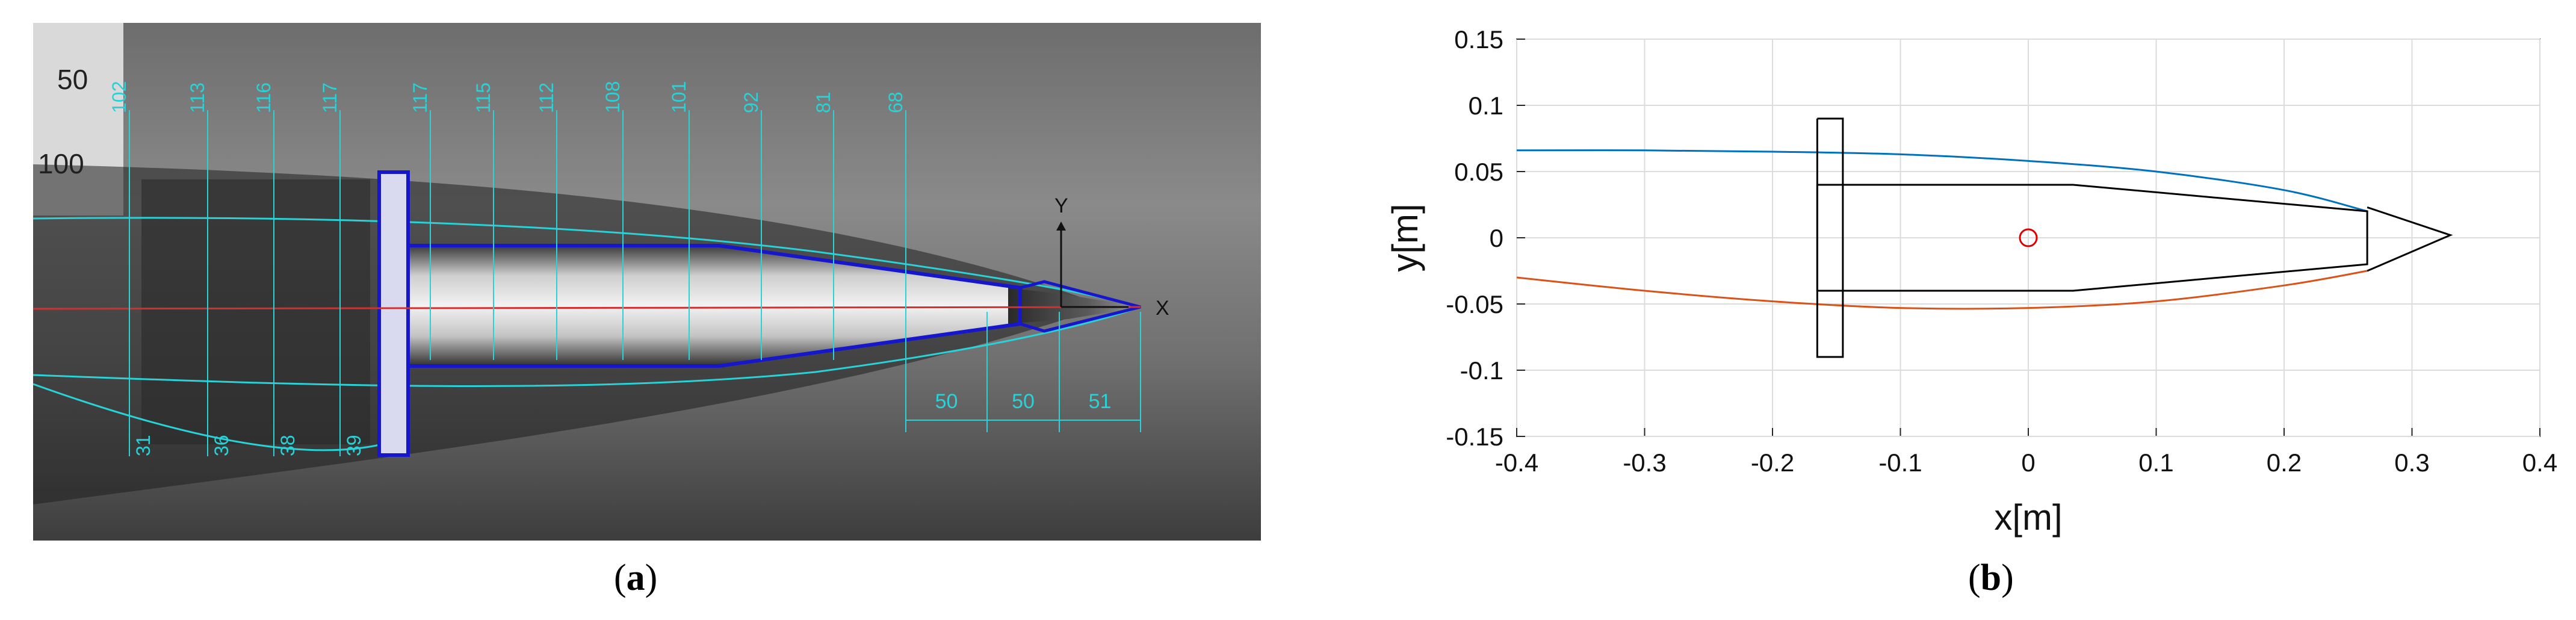 This screenshot has width=2576, height=620. I want to click on sublabel-a-letter: a, so click(635, 577).